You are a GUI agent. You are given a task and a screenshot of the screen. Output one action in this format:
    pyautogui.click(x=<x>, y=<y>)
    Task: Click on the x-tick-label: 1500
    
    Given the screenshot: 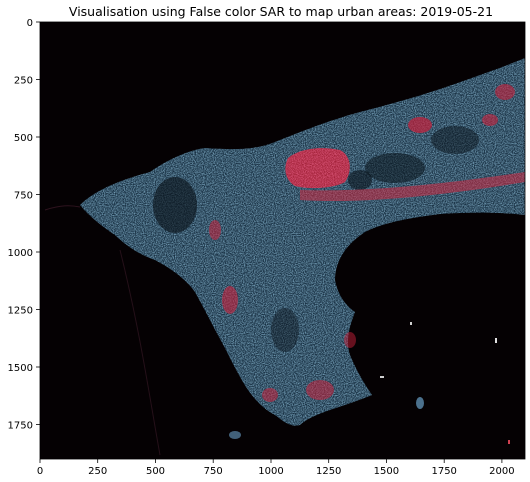 What is the action you would take?
    pyautogui.click(x=386, y=471)
    